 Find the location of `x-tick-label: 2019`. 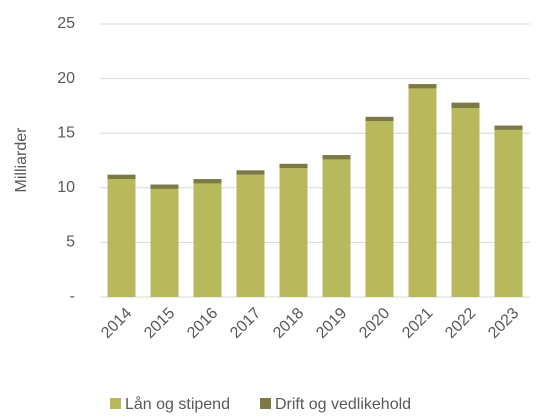

x-tick-label: 2019 is located at coordinates (331, 323).